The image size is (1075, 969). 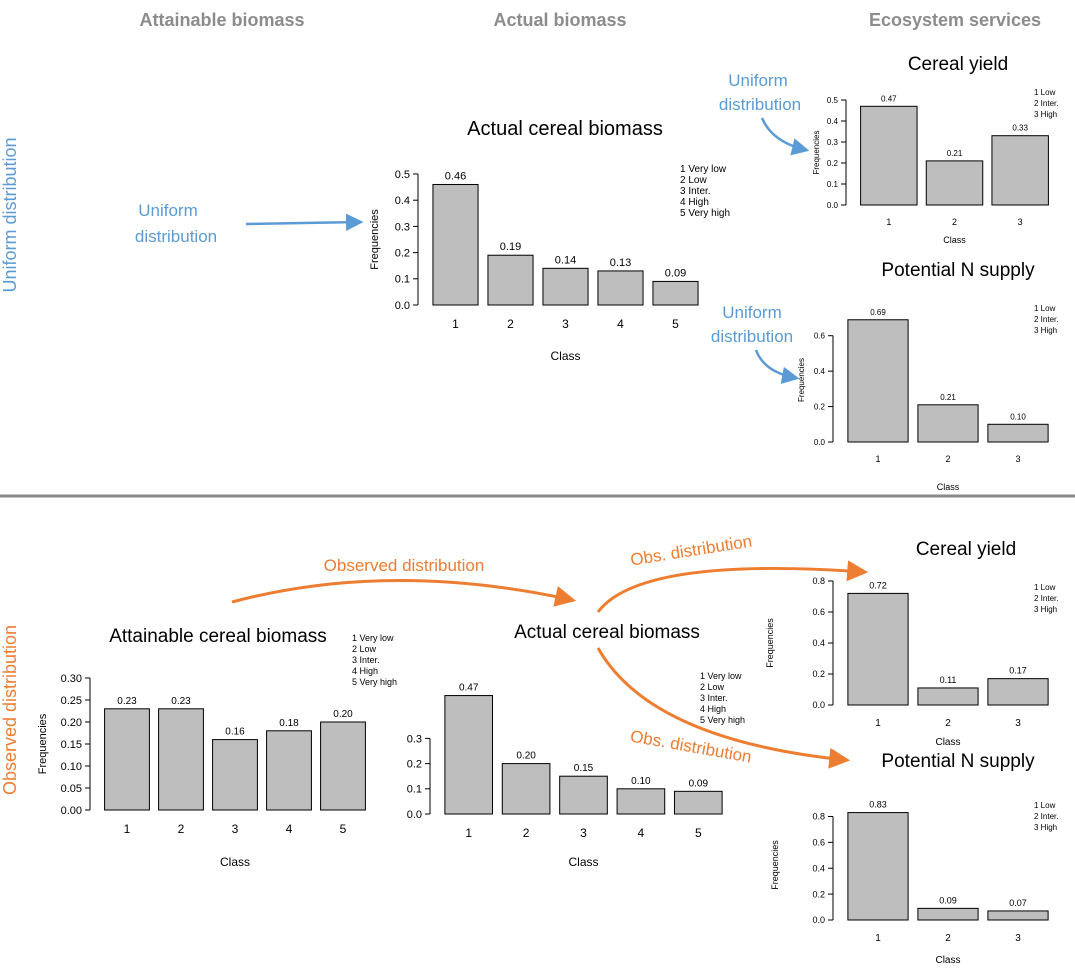 What do you see at coordinates (404, 593) in the screenshot?
I see `flow-arrow-bottom-main` at bounding box center [404, 593].